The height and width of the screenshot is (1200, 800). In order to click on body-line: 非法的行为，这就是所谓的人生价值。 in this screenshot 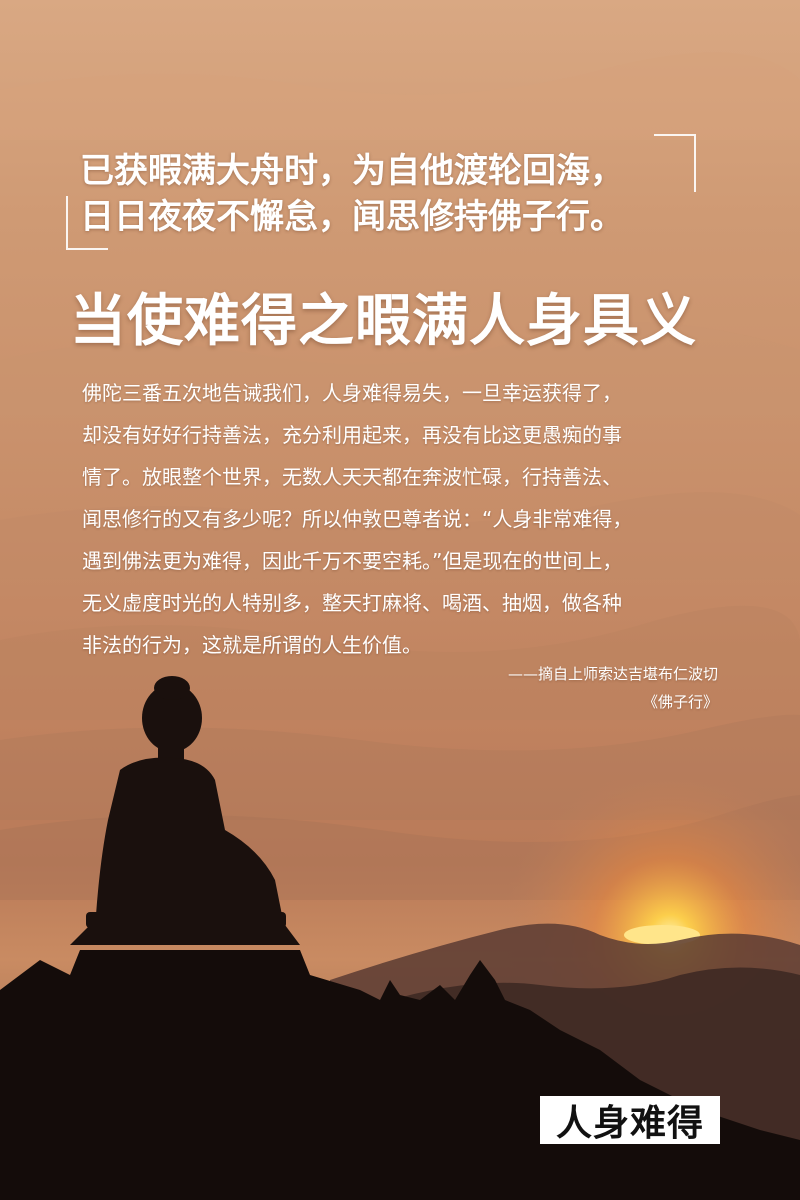, I will do `click(252, 645)`.